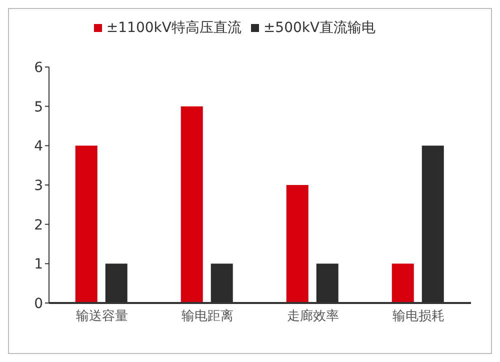 This screenshot has width=500, height=362. What do you see at coordinates (312, 316) in the screenshot?
I see `x-tick-label: 走廊效率` at bounding box center [312, 316].